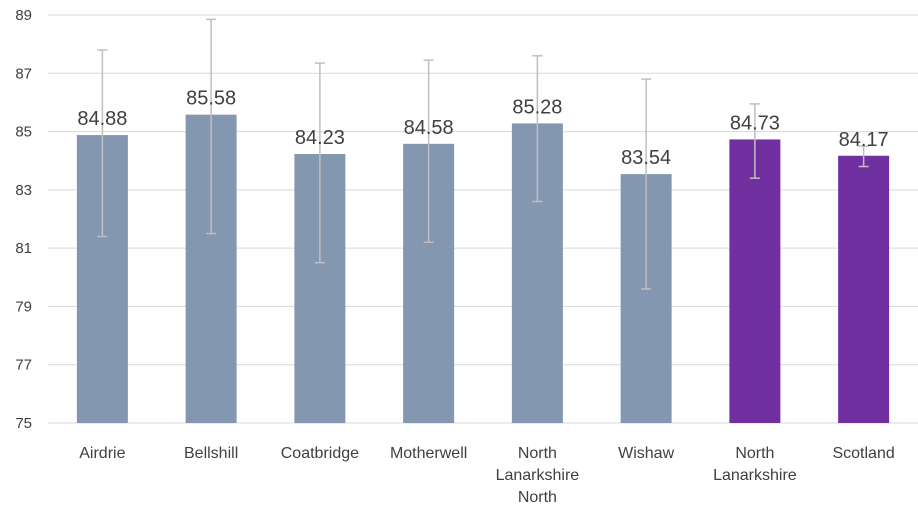 This screenshot has width=918, height=516. Describe the element at coordinates (23, 248) in the screenshot. I see `y-tick-label: 81` at that location.